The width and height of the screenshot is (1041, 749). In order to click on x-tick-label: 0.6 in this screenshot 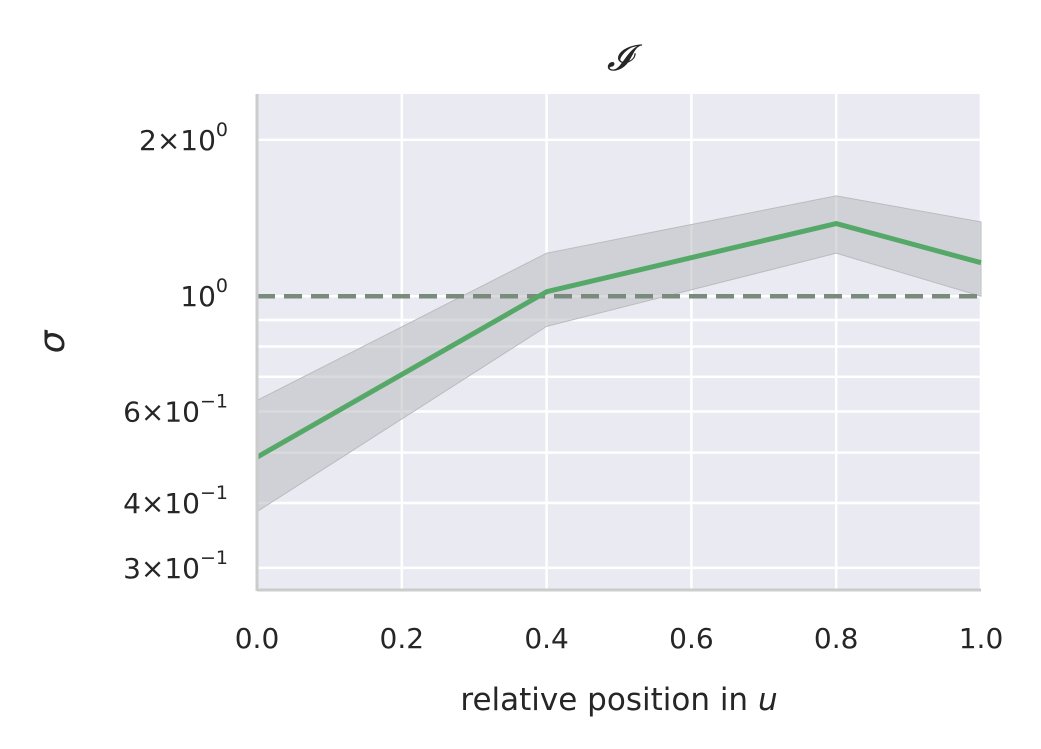, I will do `click(691, 638)`.